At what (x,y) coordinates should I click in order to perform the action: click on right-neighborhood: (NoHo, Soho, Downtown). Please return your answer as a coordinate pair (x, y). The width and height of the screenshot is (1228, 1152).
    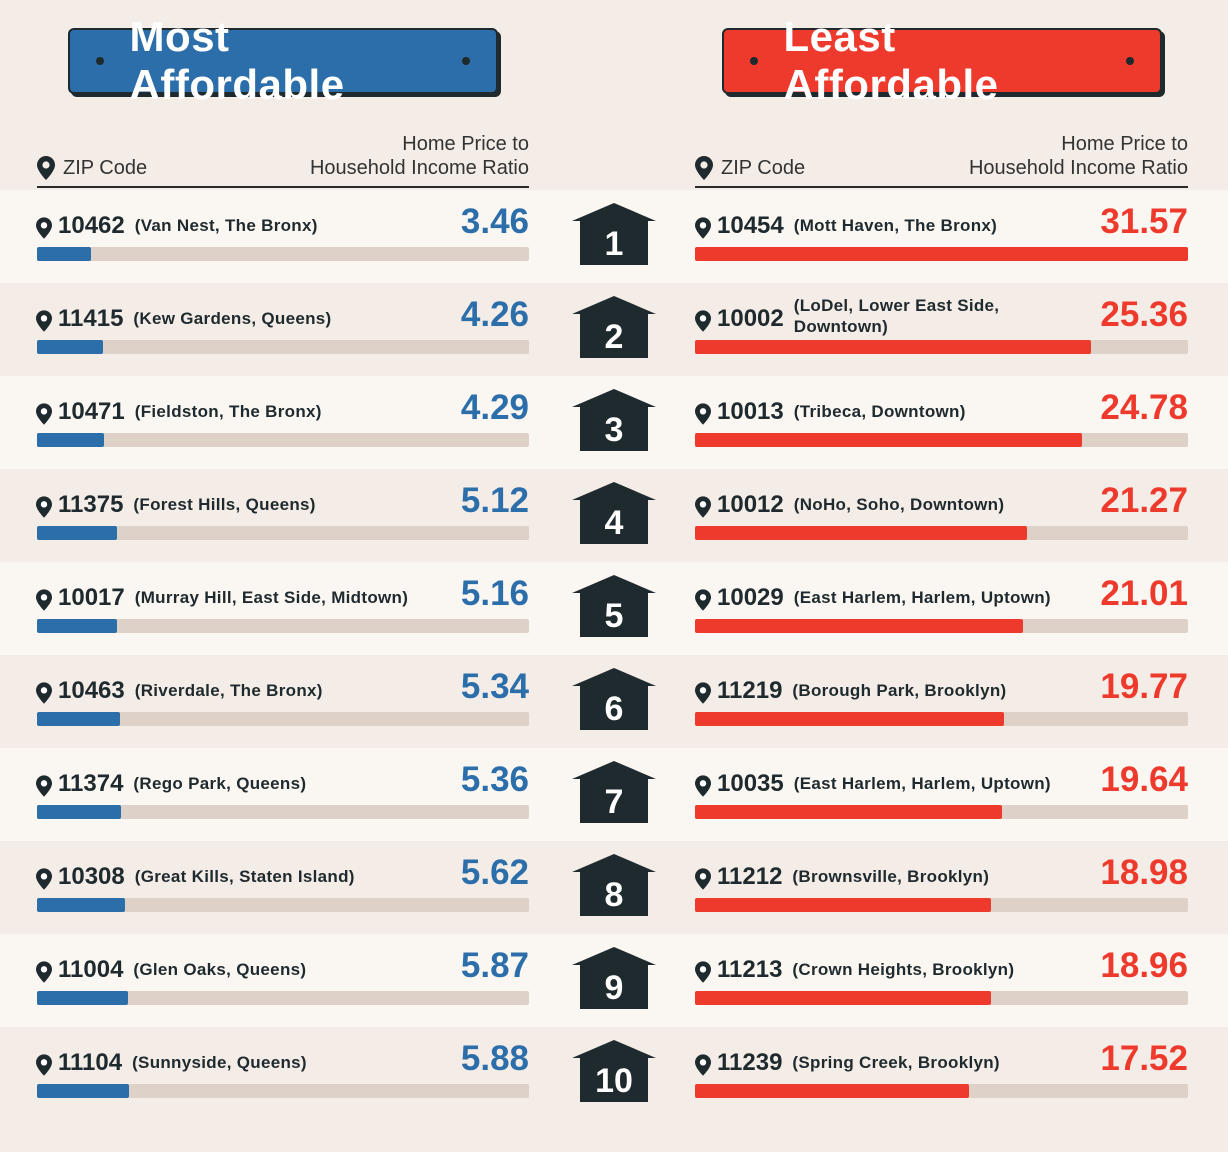
    Looking at the image, I should click on (899, 504).